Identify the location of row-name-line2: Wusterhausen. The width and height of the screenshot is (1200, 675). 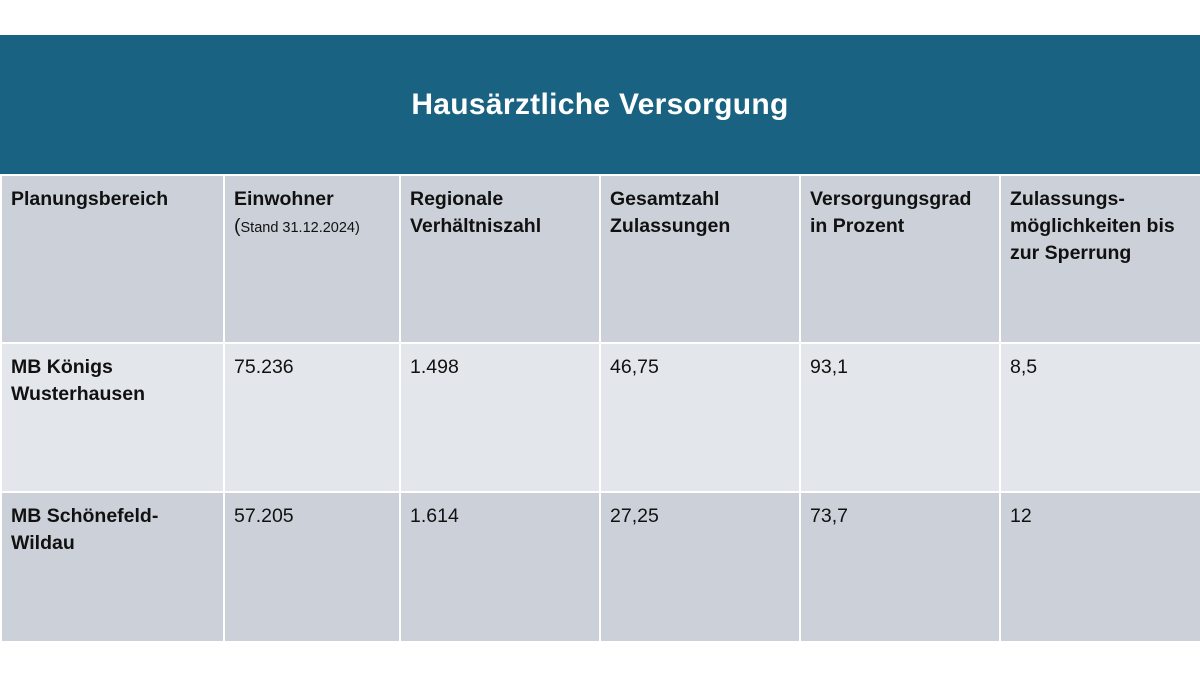
(78, 394).